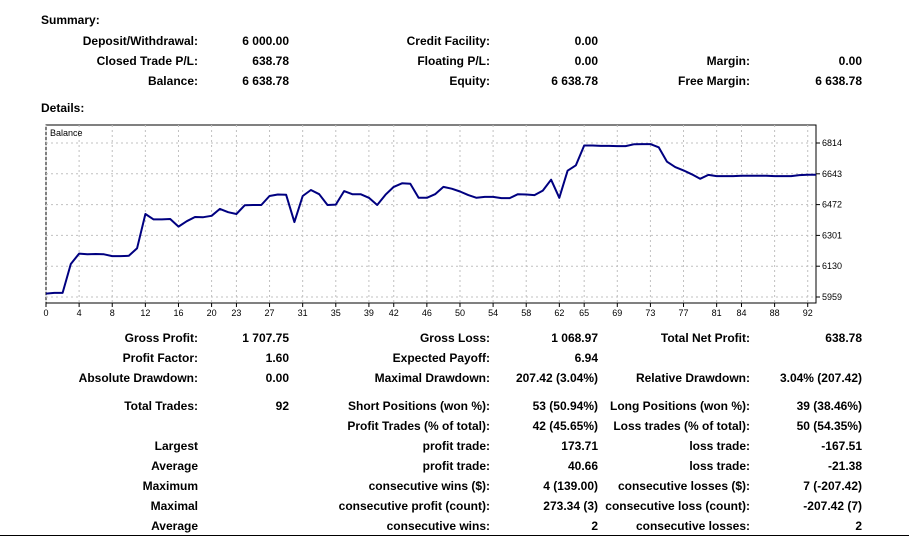 Image resolution: width=909 pixels, height=537 pixels. What do you see at coordinates (841, 446) in the screenshot?
I see `largest-loss-value: -167.51` at bounding box center [841, 446].